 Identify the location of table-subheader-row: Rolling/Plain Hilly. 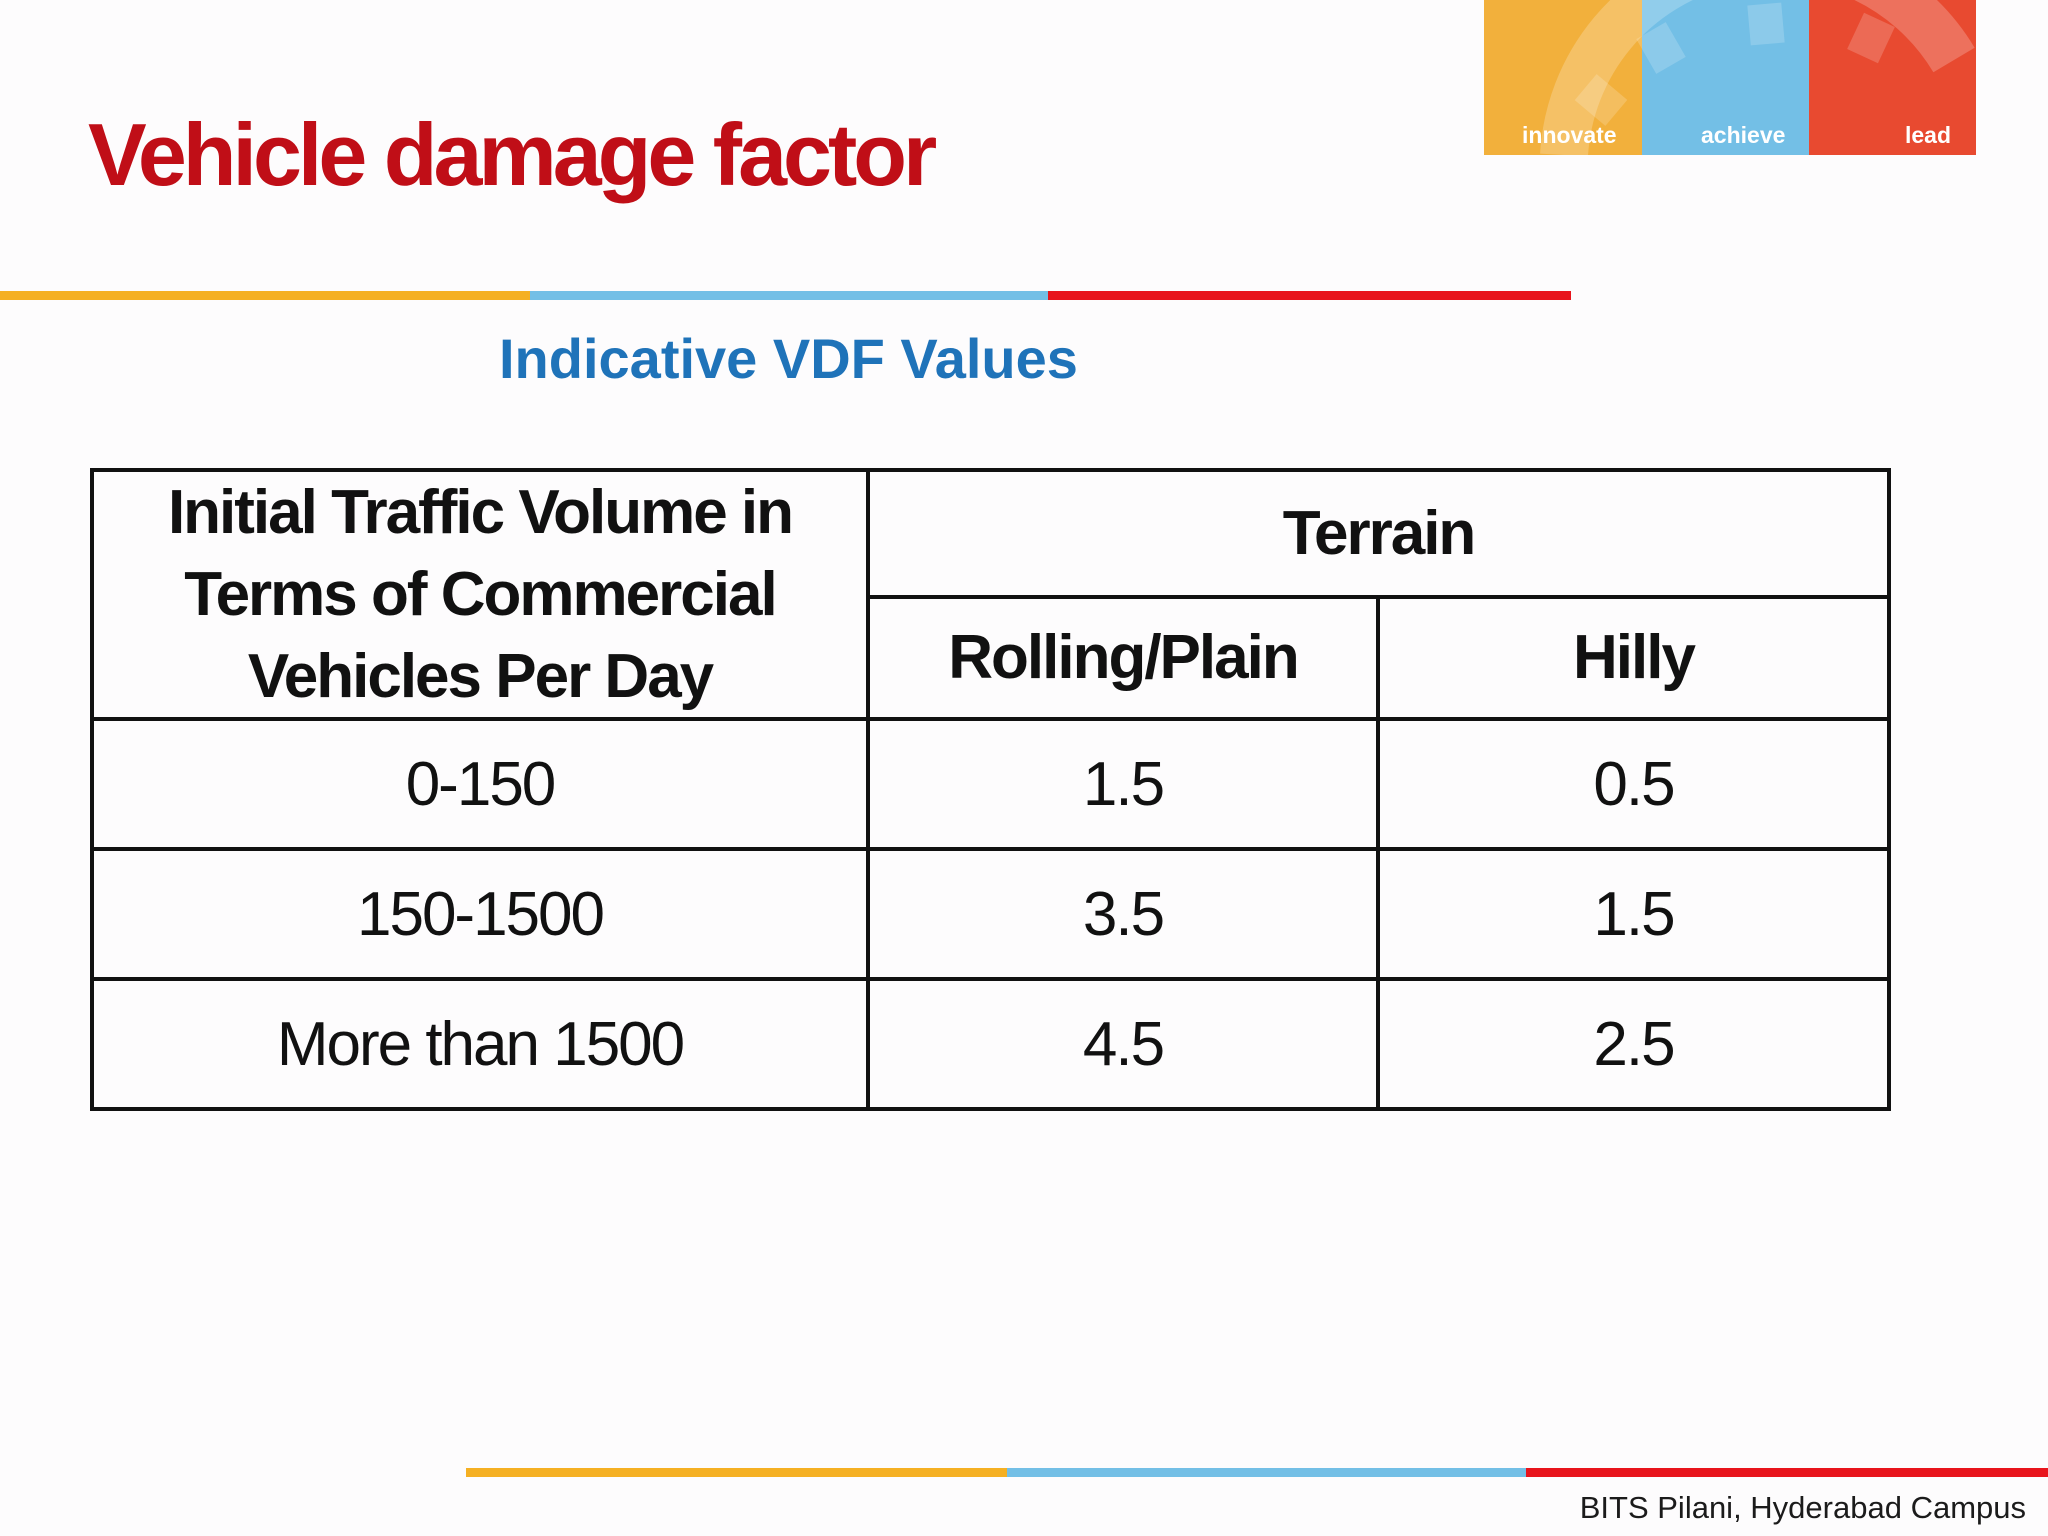
(991, 658).